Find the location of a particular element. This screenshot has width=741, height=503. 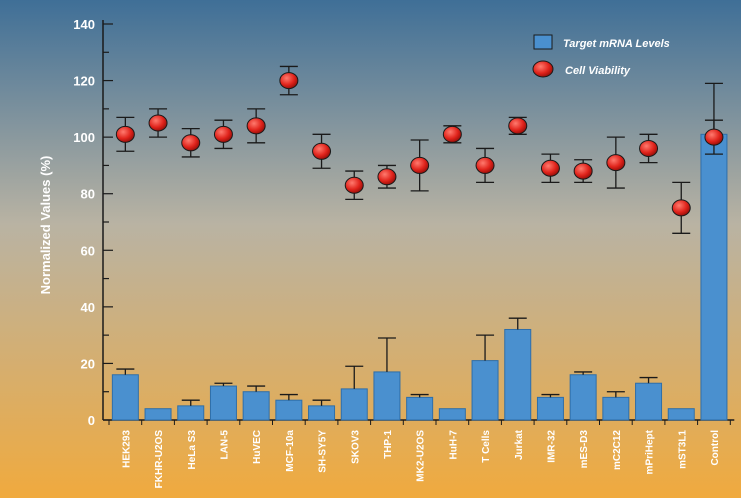

category-label: Control is located at coordinates (715, 448).